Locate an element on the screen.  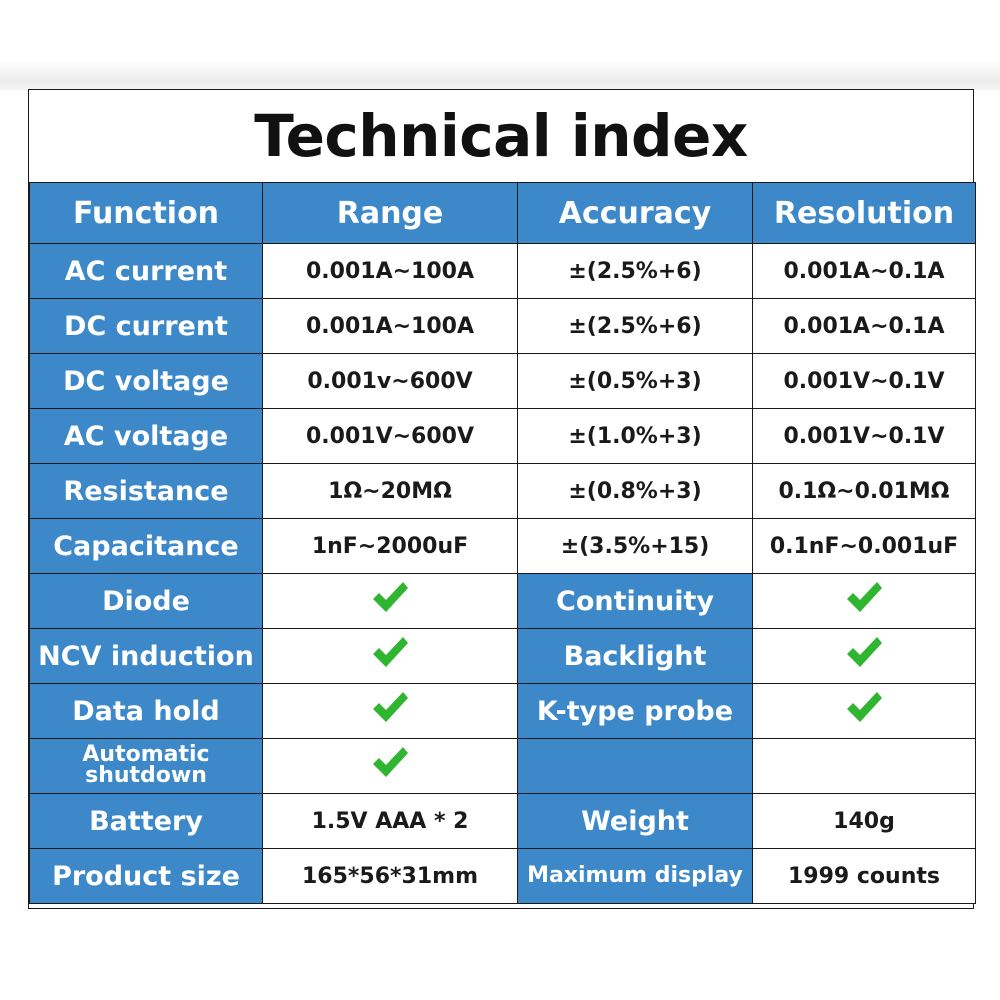
feature-row: Diode Continuity is located at coordinates (502, 601).